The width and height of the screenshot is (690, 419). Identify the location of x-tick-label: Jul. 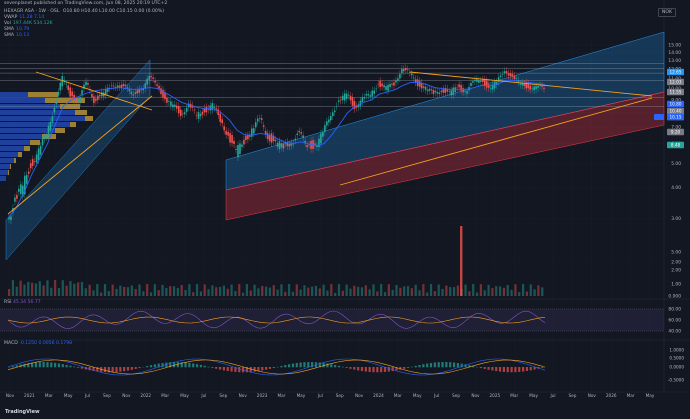
(87, 395).